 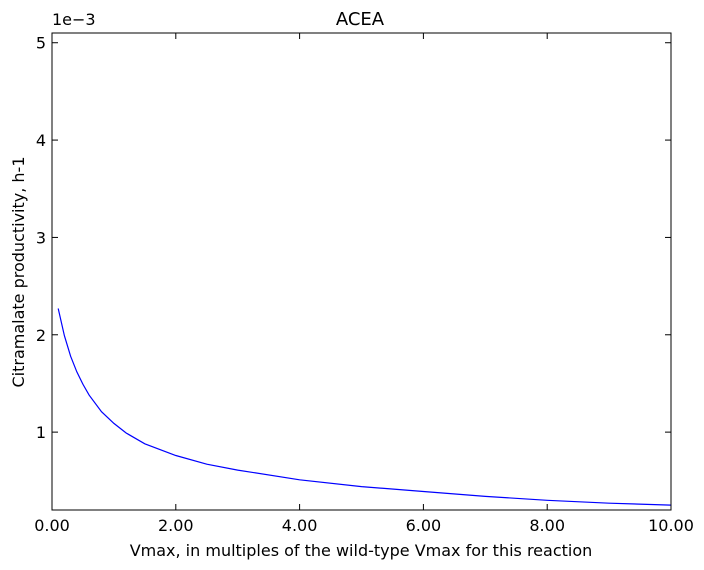 What do you see at coordinates (52, 525) in the screenshot?
I see `x-tick-label: 0.00` at bounding box center [52, 525].